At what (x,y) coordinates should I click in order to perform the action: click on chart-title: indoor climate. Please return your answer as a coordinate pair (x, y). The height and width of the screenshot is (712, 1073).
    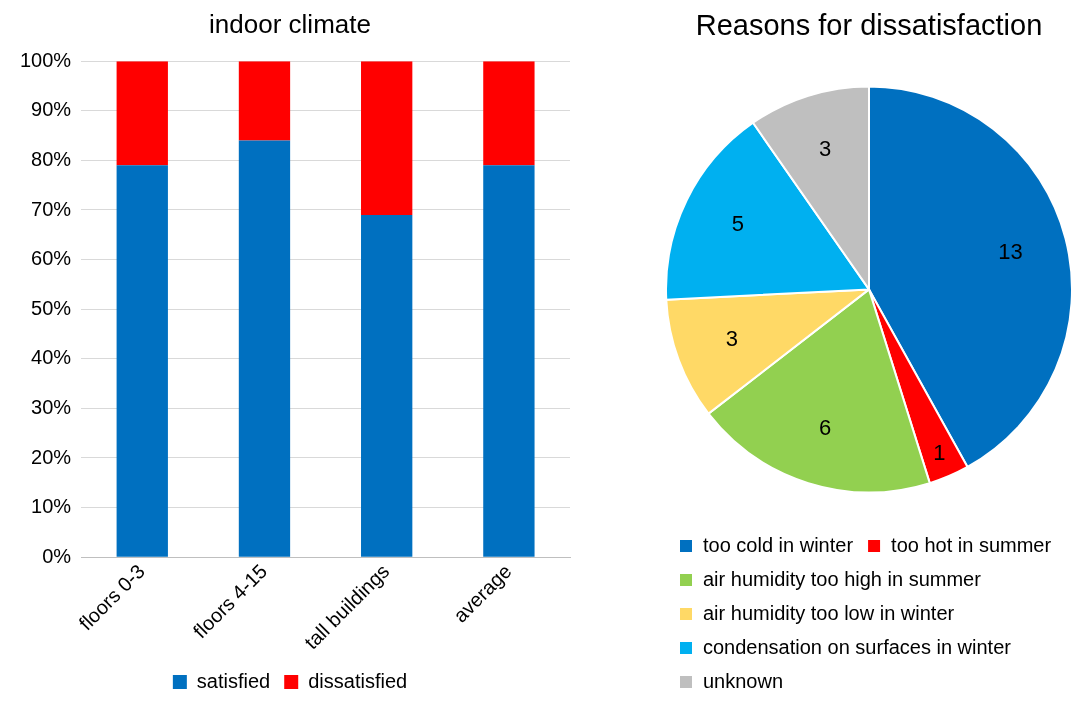
    Looking at the image, I should click on (290, 23).